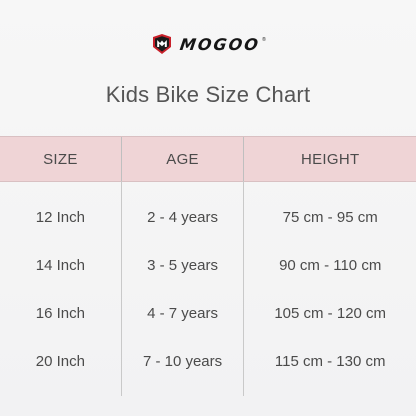 The width and height of the screenshot is (416, 416). What do you see at coordinates (182, 159) in the screenshot?
I see `header-age: AGE` at bounding box center [182, 159].